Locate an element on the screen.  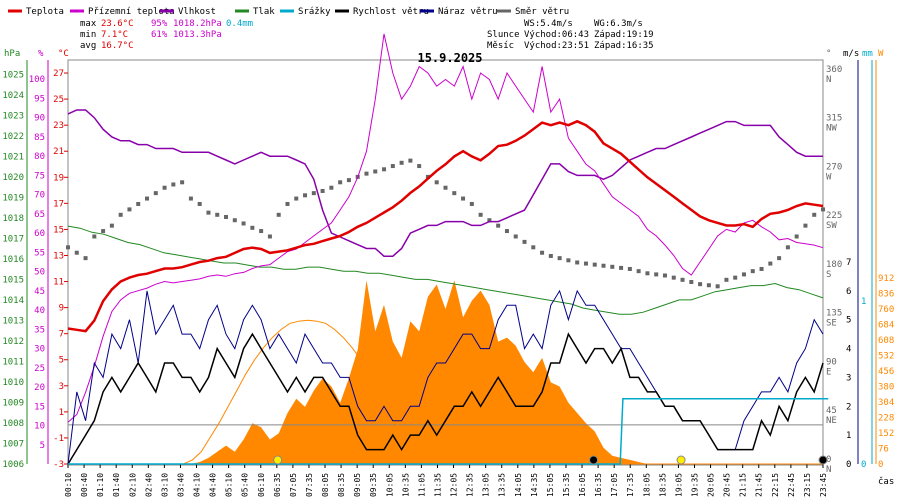
temp-tick: 17 is located at coordinates (58, 204).